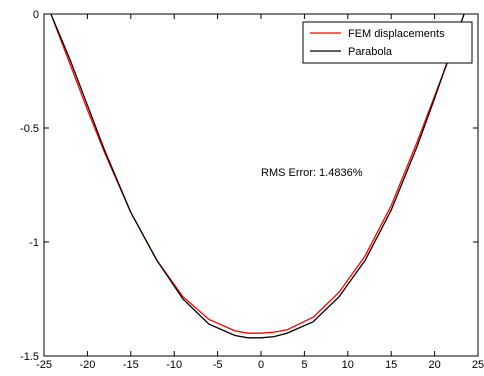  I want to click on y-tick-label: -0.5, so click(29, 129).